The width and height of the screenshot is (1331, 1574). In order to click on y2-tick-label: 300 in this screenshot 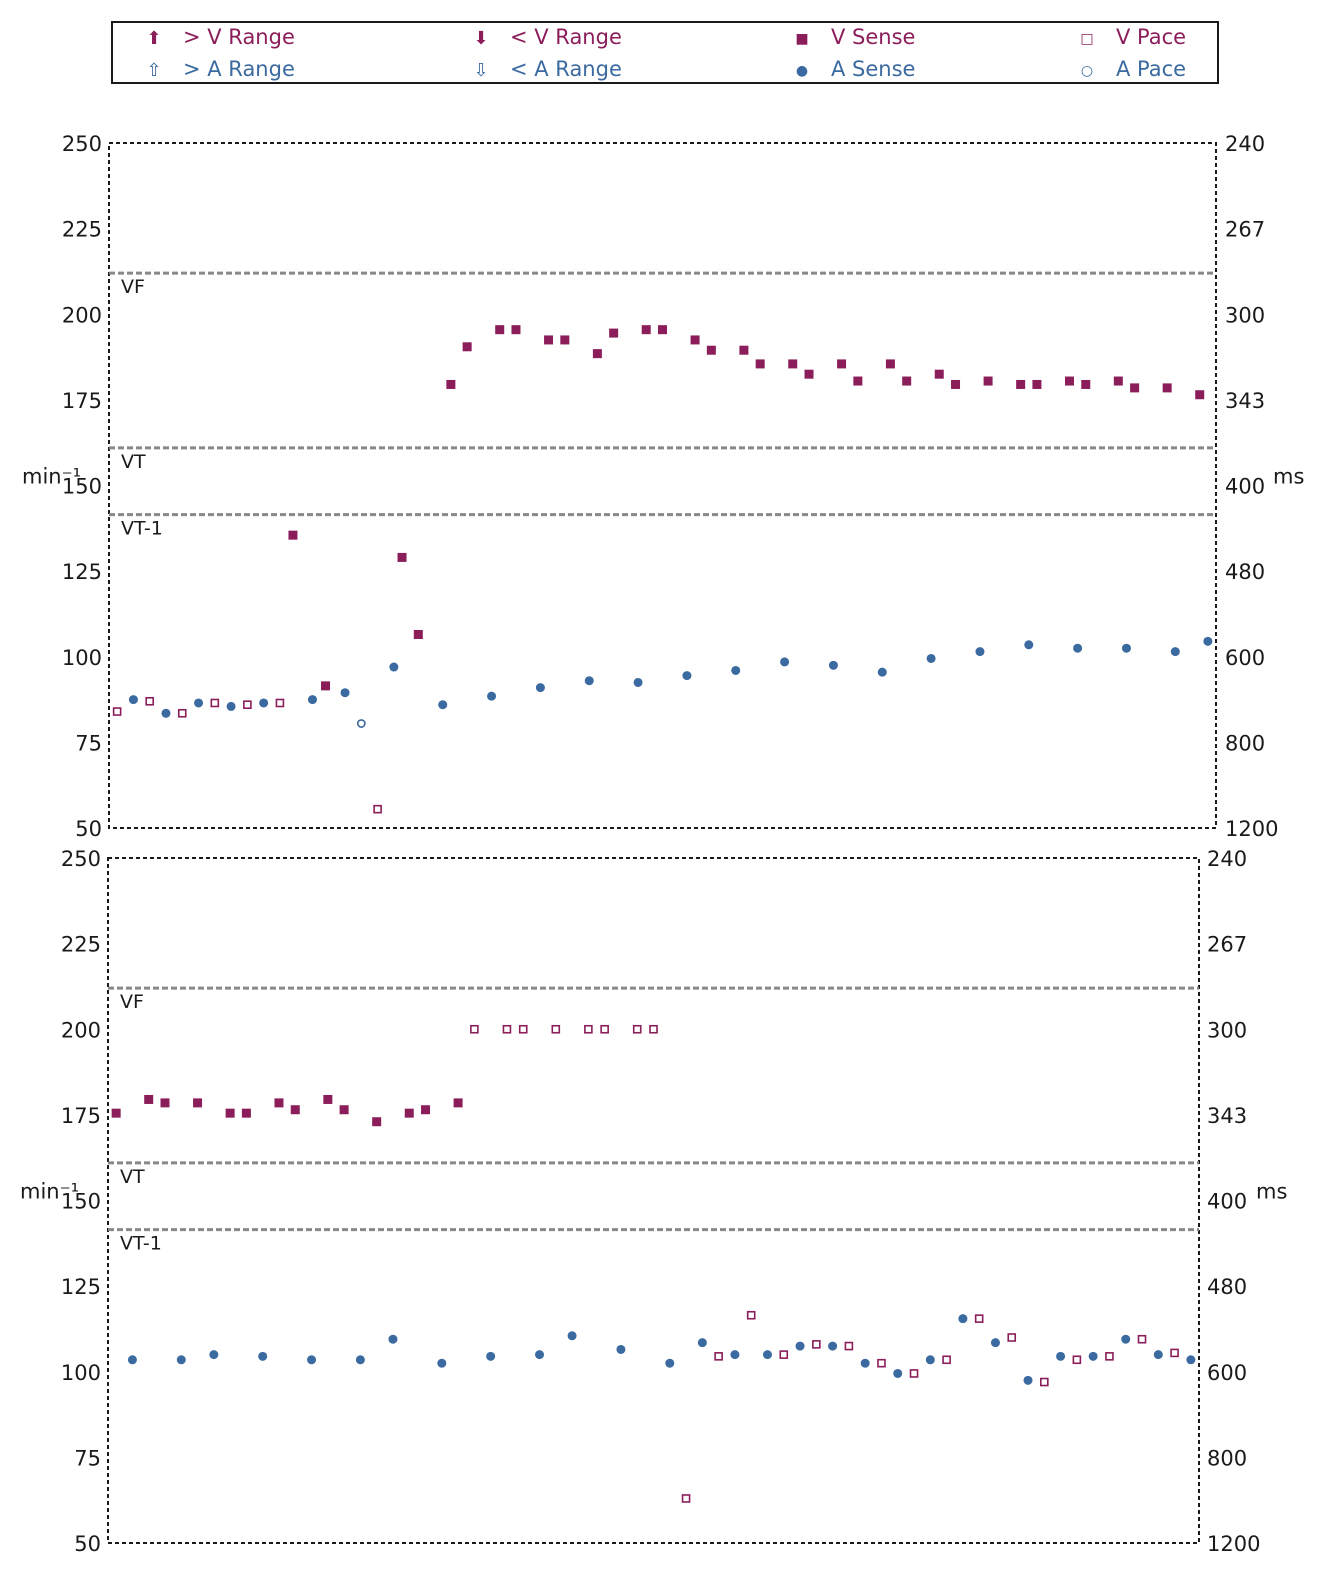, I will do `click(1245, 315)`.